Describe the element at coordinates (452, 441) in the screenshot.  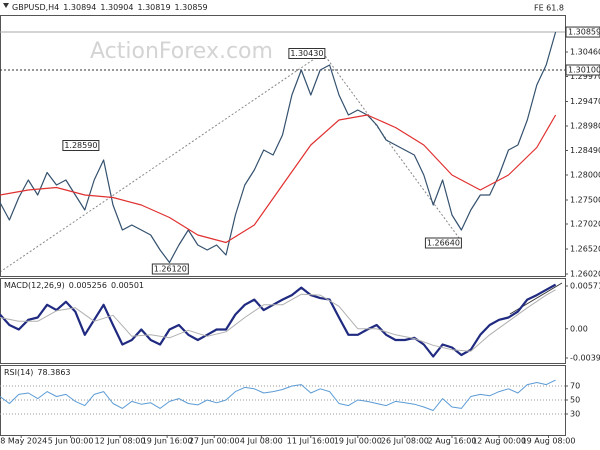
I see `x-tick-label: 2 Aug 16:00` at that location.